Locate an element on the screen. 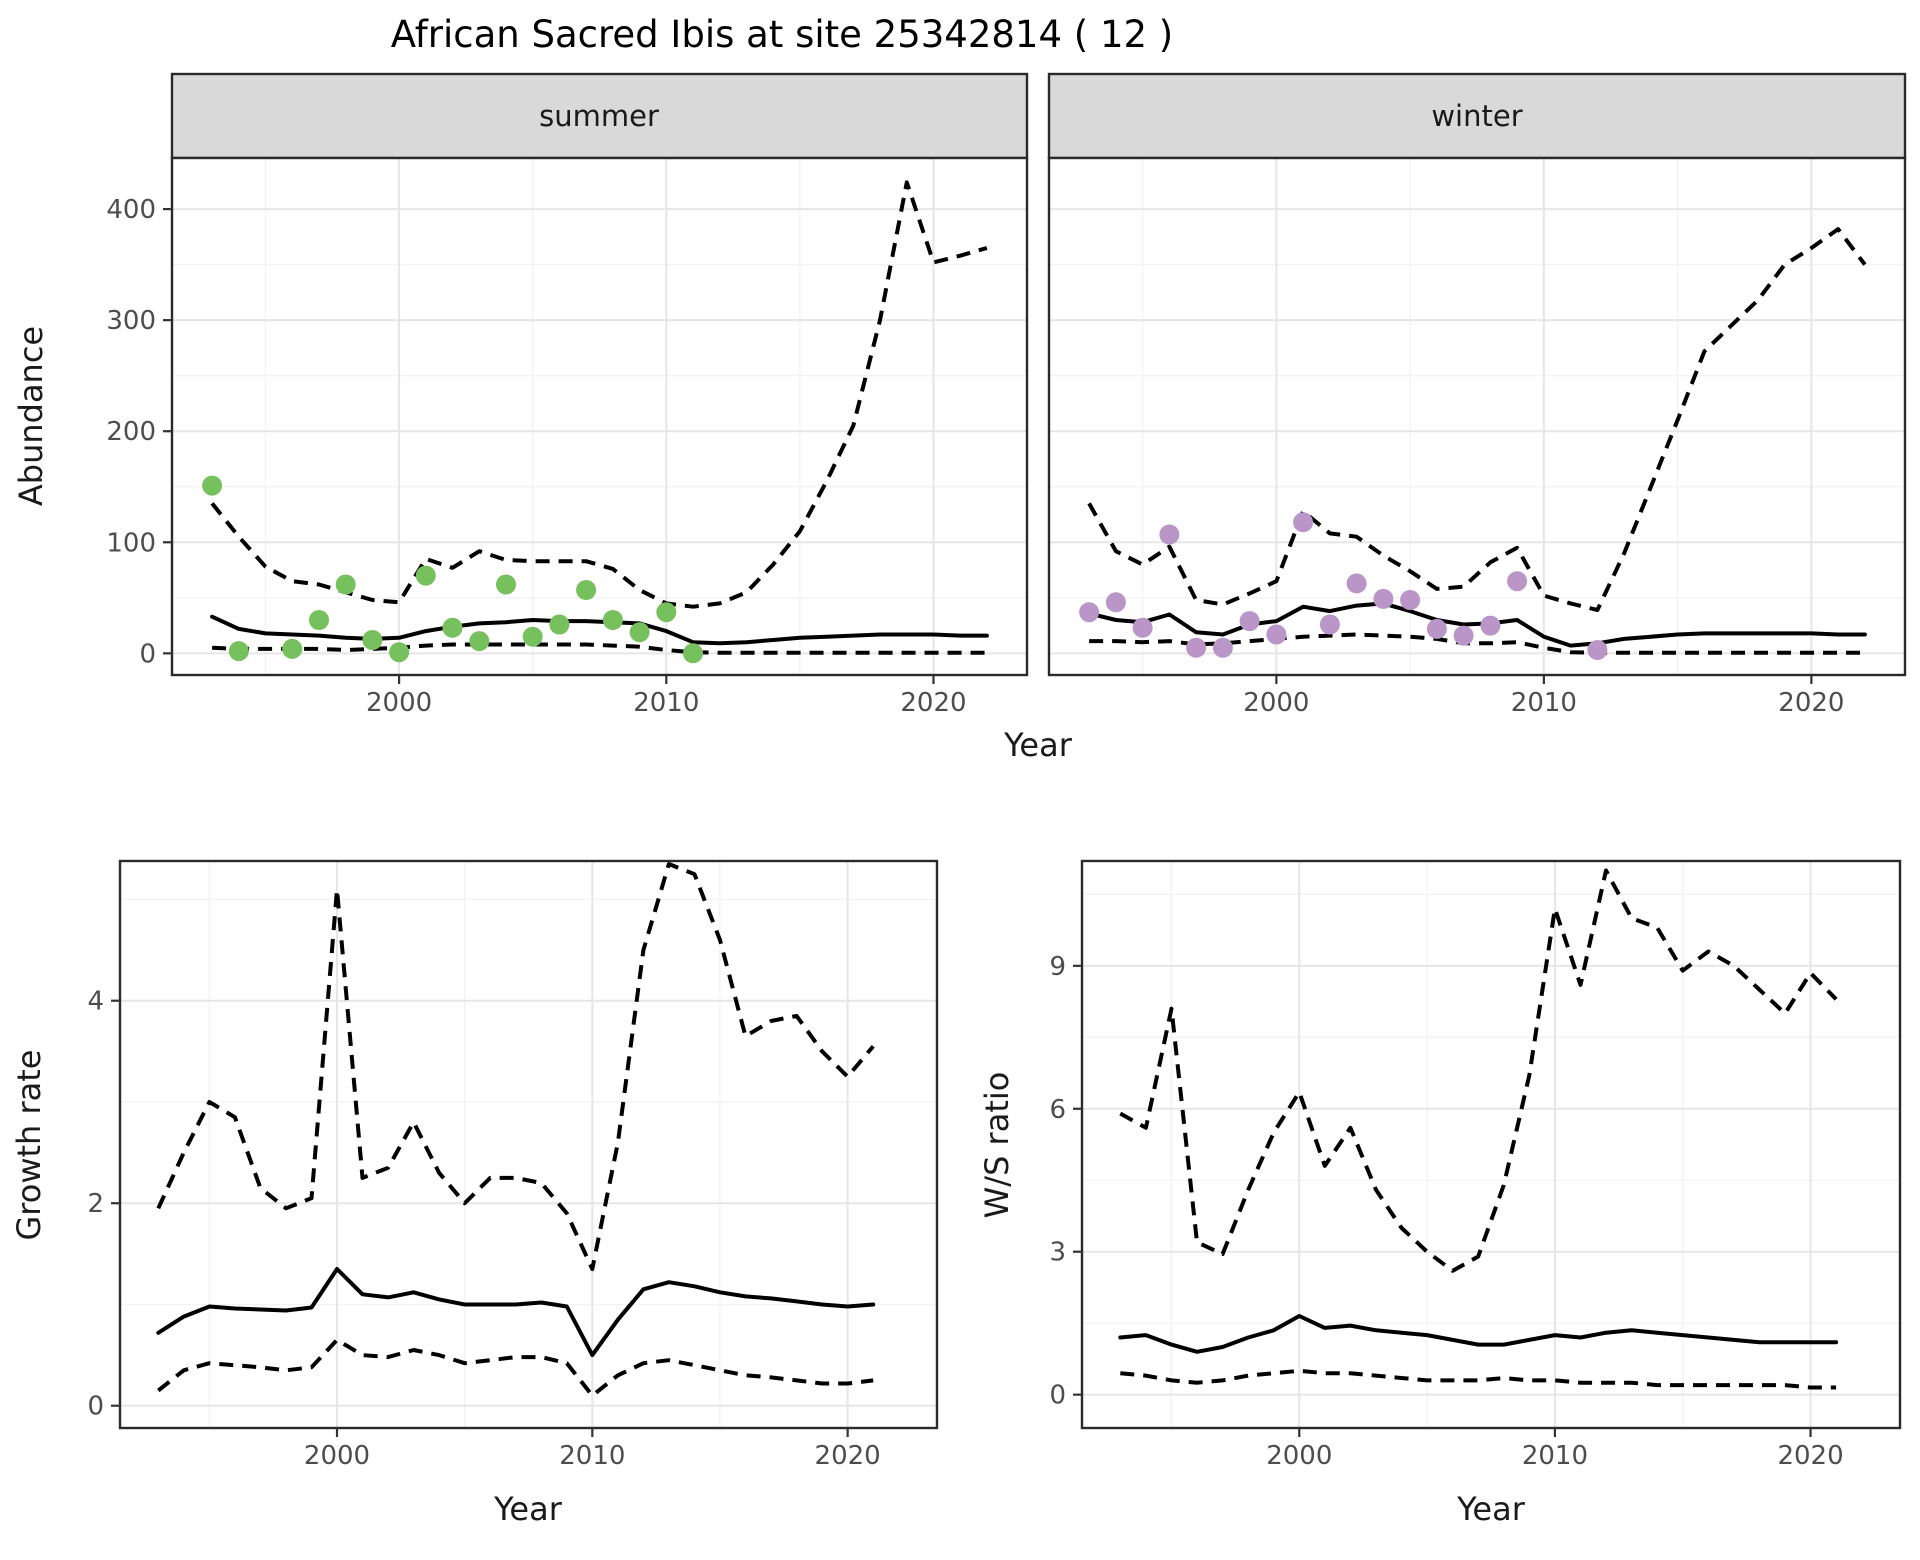  x-axis-title-year-bottom-left: Year is located at coordinates (528, 1509).